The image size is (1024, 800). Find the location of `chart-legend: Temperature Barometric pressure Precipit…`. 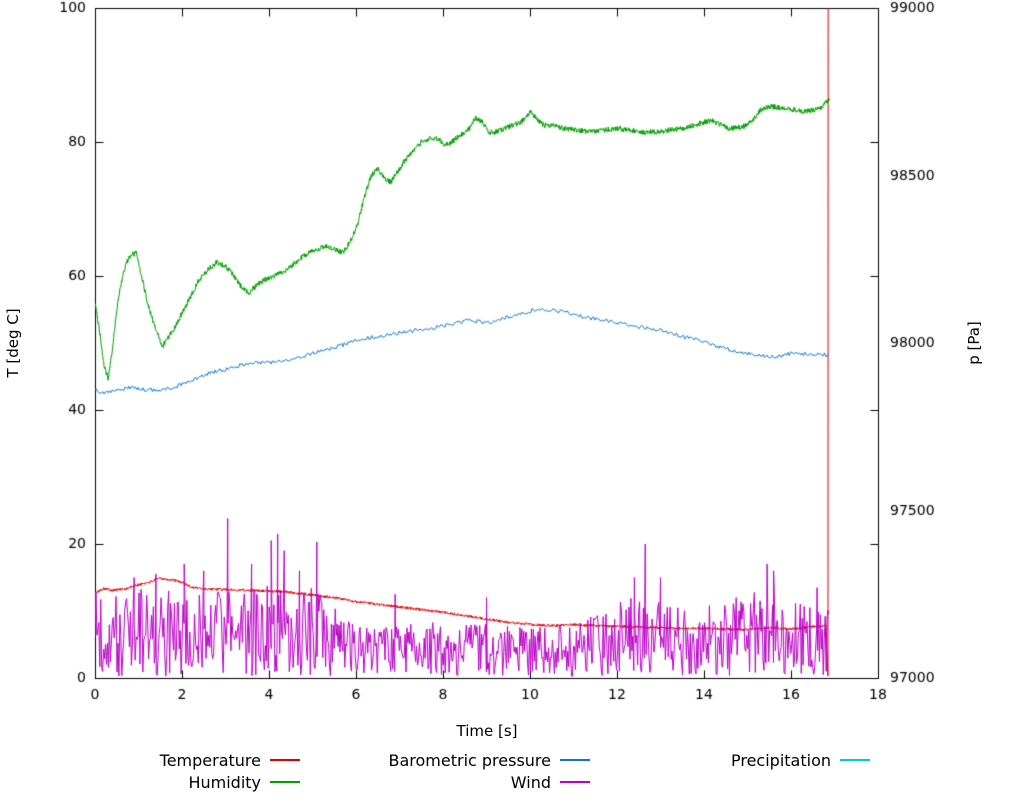

chart-legend: Temperature Barometric pressure Precipit… is located at coordinates (435, 771).